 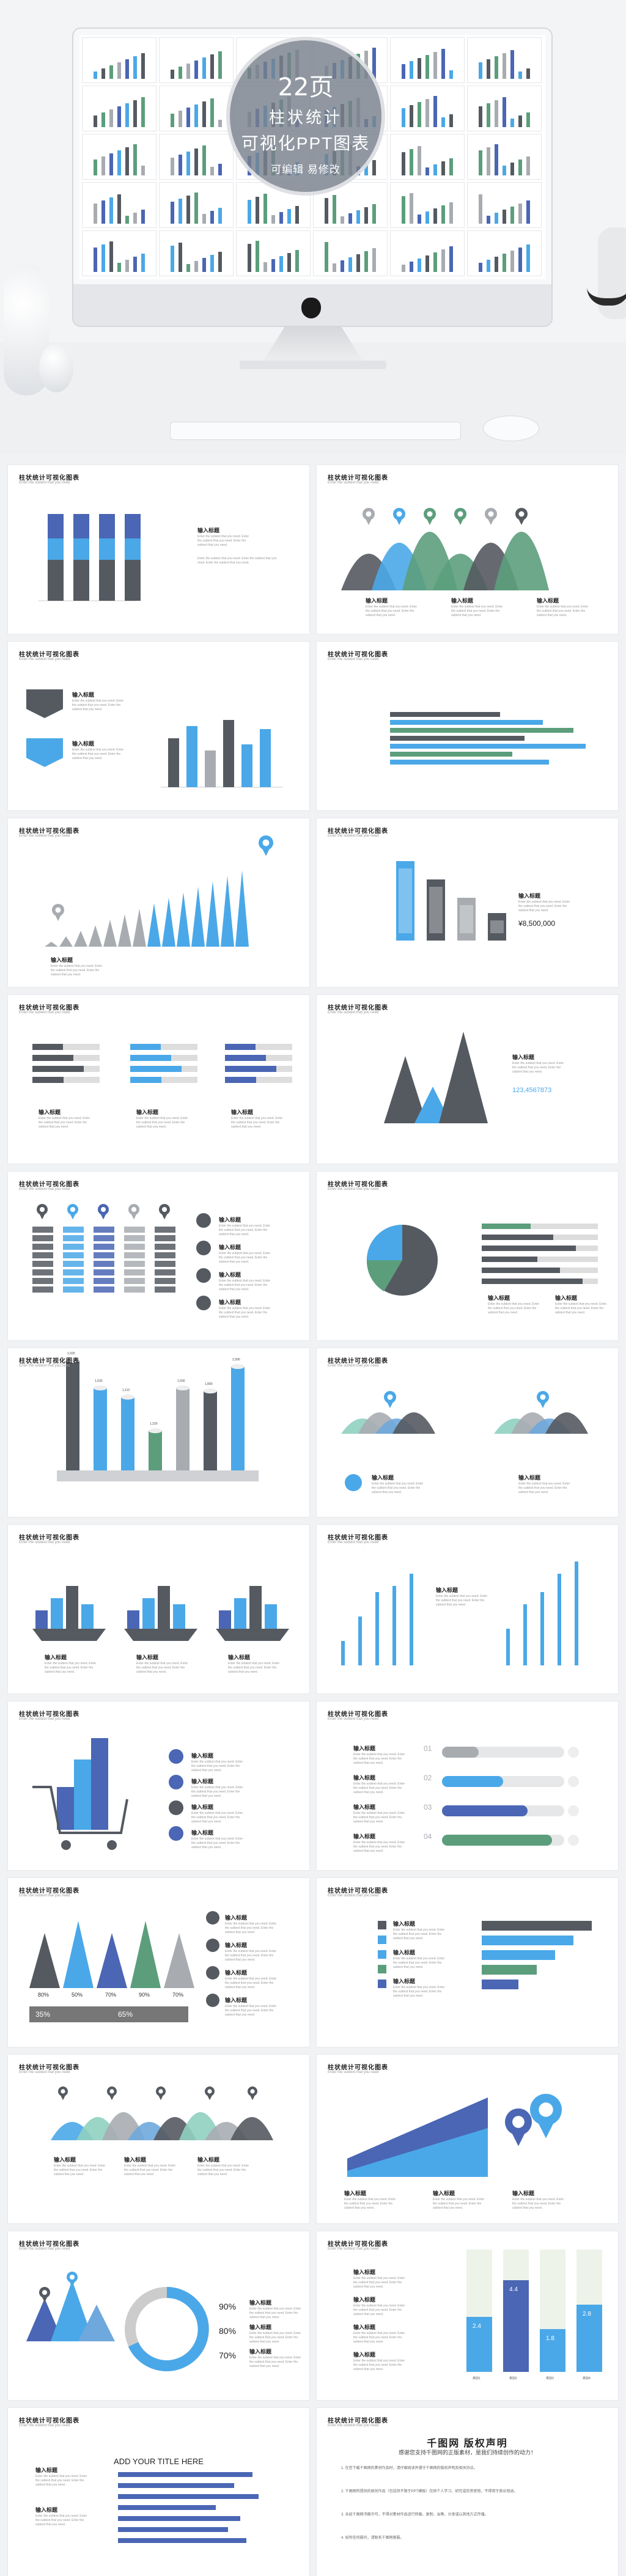 I want to click on data-label: 2,300, so click(x=236, y=1360).